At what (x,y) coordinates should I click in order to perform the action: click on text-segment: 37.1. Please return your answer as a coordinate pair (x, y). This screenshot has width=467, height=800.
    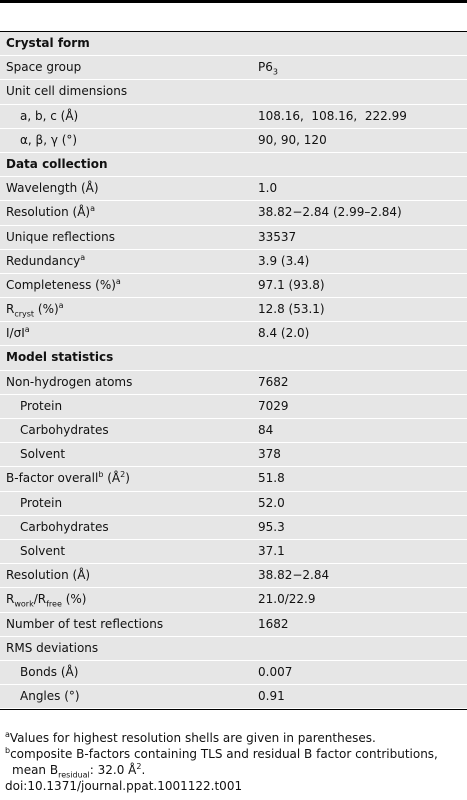
    Looking at the image, I should click on (271, 550).